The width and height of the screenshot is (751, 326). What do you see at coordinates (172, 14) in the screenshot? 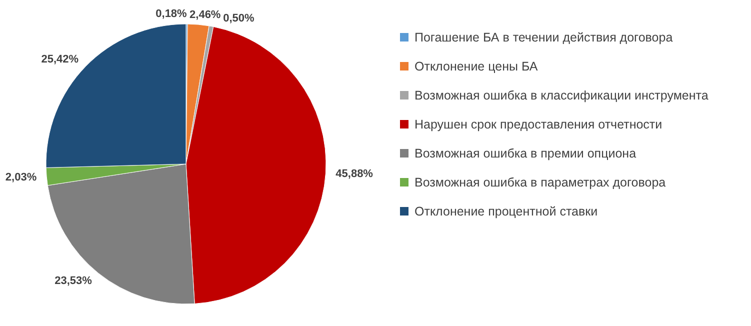
I see `data-label: 0,18%` at bounding box center [172, 14].